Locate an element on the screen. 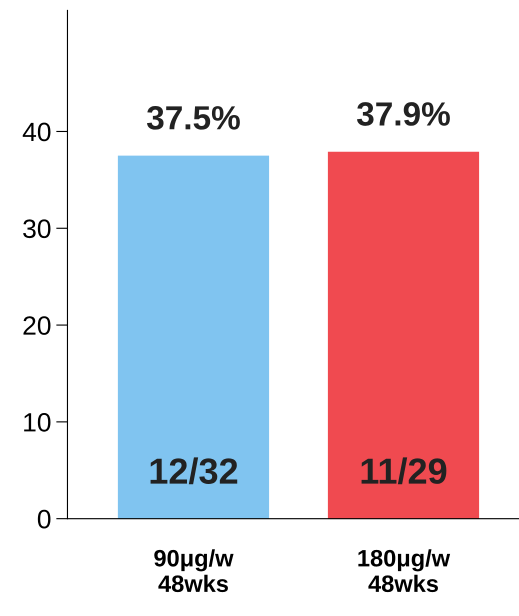 The height and width of the screenshot is (616, 519). data-label: 37.9% is located at coordinates (403, 114).